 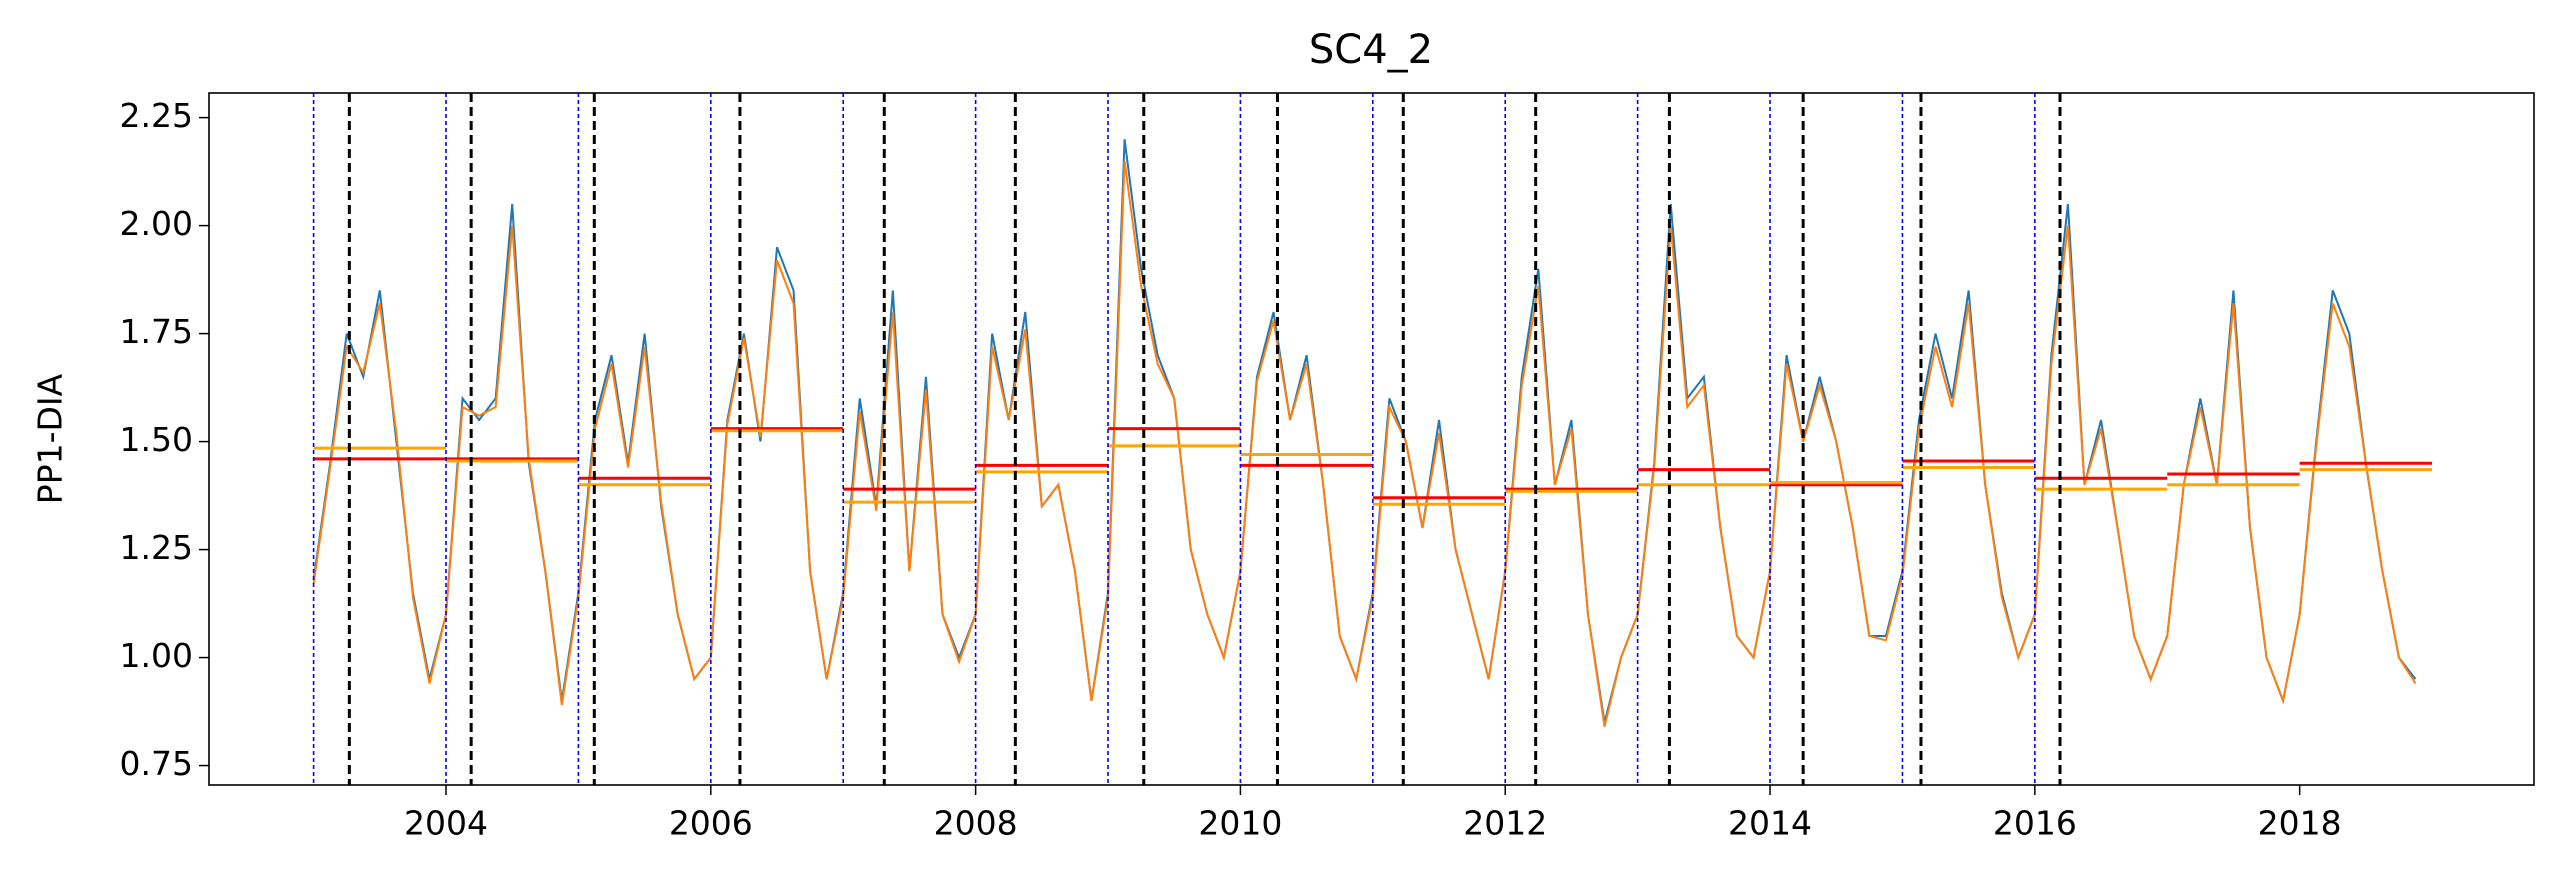 I want to click on x-tick-label: 2018, so click(x=2300, y=823).